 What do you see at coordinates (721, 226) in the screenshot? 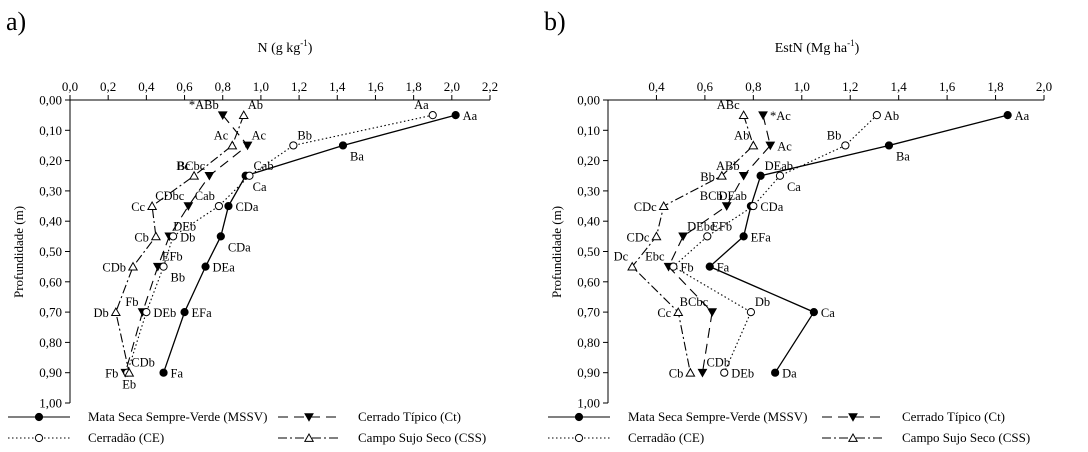
I see `panel-b-data-label: EFb` at bounding box center [721, 226].